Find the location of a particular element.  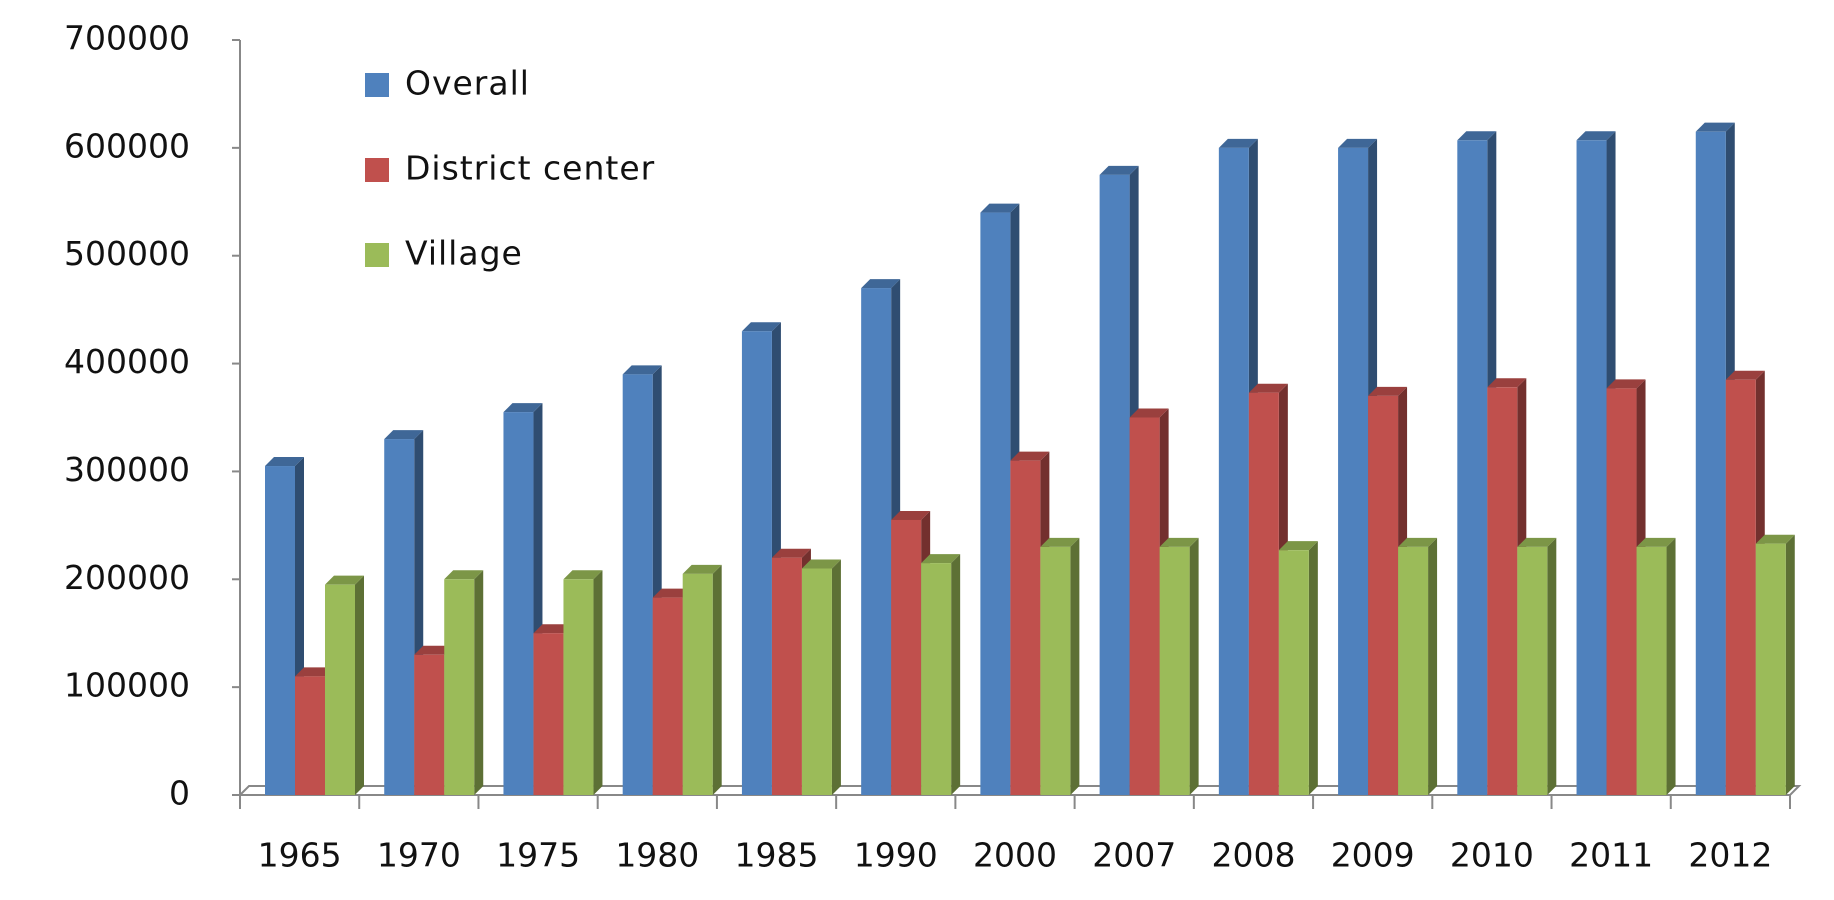

y-tick-label: 600000 is located at coordinates (127, 145).